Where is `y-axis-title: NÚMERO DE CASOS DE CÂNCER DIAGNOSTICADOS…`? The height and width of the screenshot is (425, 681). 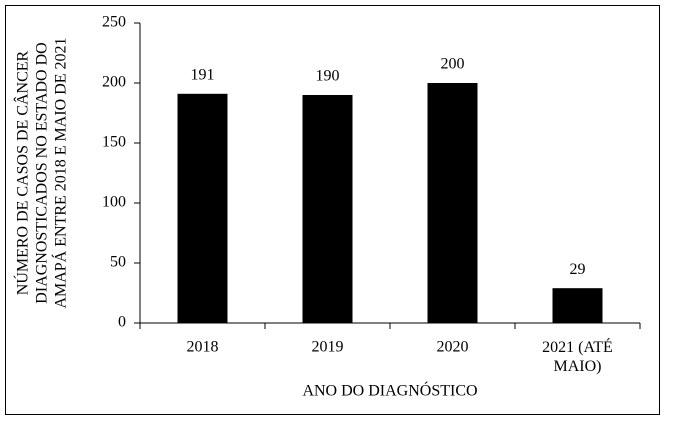
y-axis-title: NÚMERO DE CASOS DE CÂNCER DIAGNOSTICADOS… is located at coordinates (41, 172).